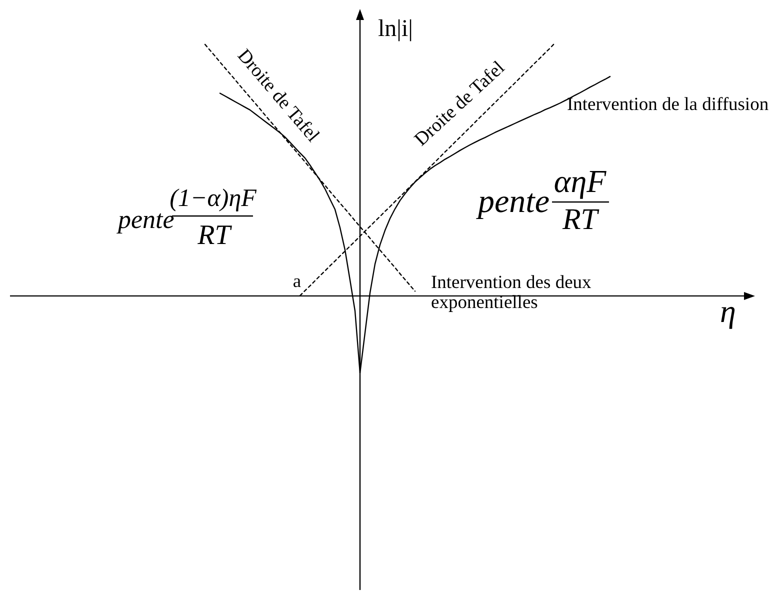 This screenshot has width=773, height=591. I want to click on annotation: αηF, so click(580, 181).